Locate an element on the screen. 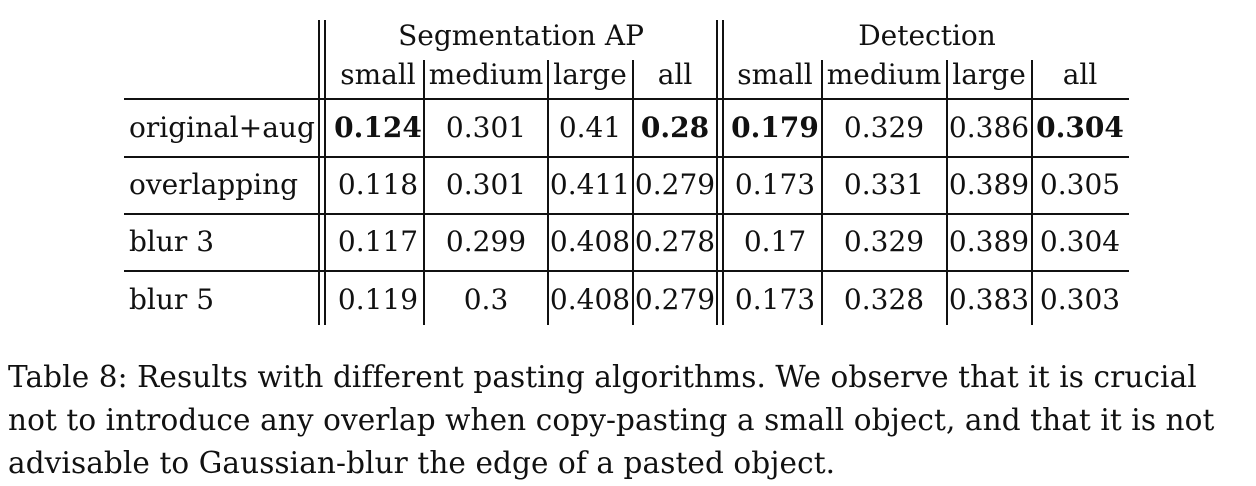 The width and height of the screenshot is (1256, 486). row-label-0: original+aug is located at coordinates (222, 127).